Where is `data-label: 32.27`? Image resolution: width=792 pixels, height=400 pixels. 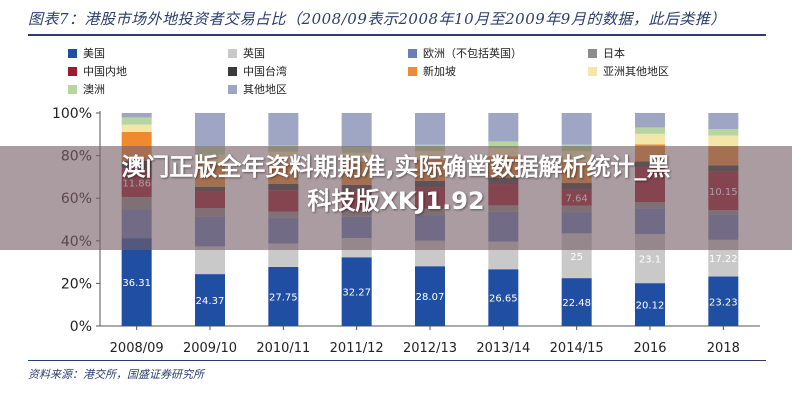 data-label: 32.27 is located at coordinates (356, 293).